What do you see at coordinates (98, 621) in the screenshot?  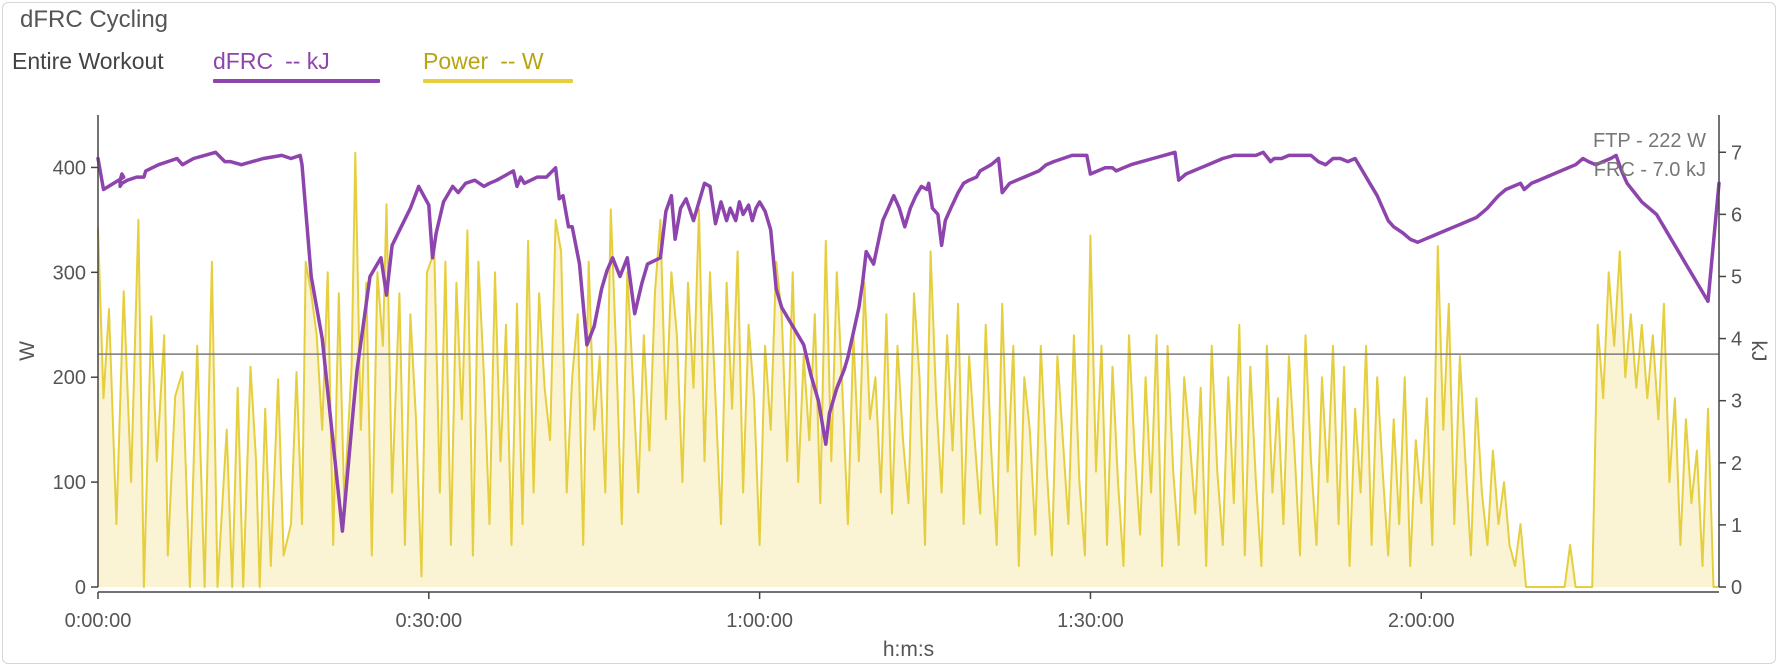 I see `x-tick-label: 0:00:00` at bounding box center [98, 621].